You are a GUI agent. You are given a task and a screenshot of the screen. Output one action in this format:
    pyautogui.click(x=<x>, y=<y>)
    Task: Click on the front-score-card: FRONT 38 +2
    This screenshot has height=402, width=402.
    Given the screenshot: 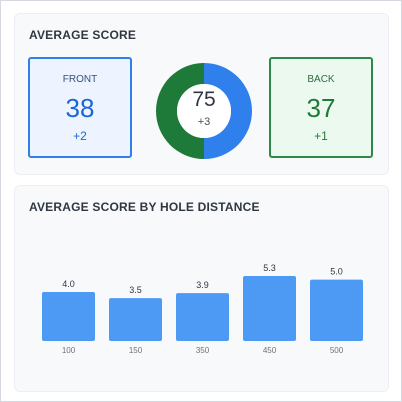 What is the action you would take?
    pyautogui.click(x=80, y=107)
    